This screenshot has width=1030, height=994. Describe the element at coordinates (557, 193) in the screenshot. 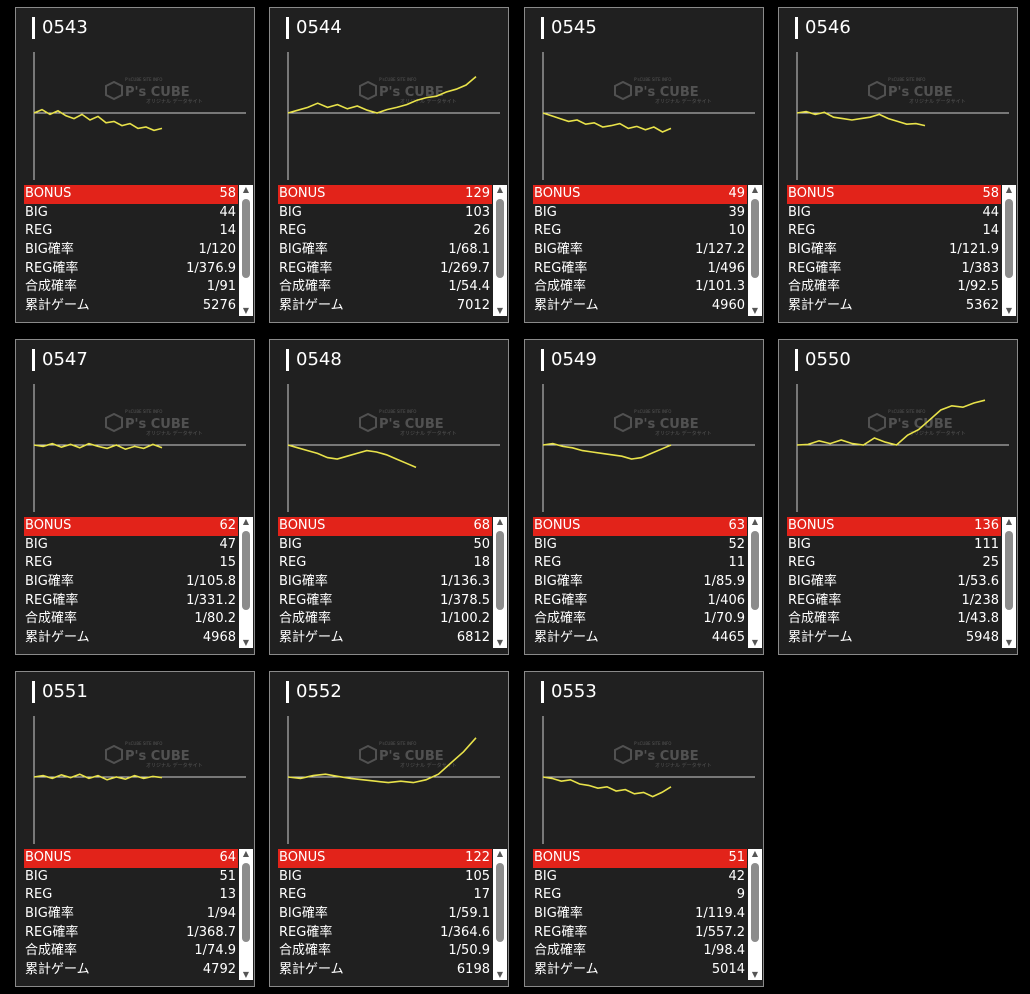

I see `stat-label: BONUS` at that location.